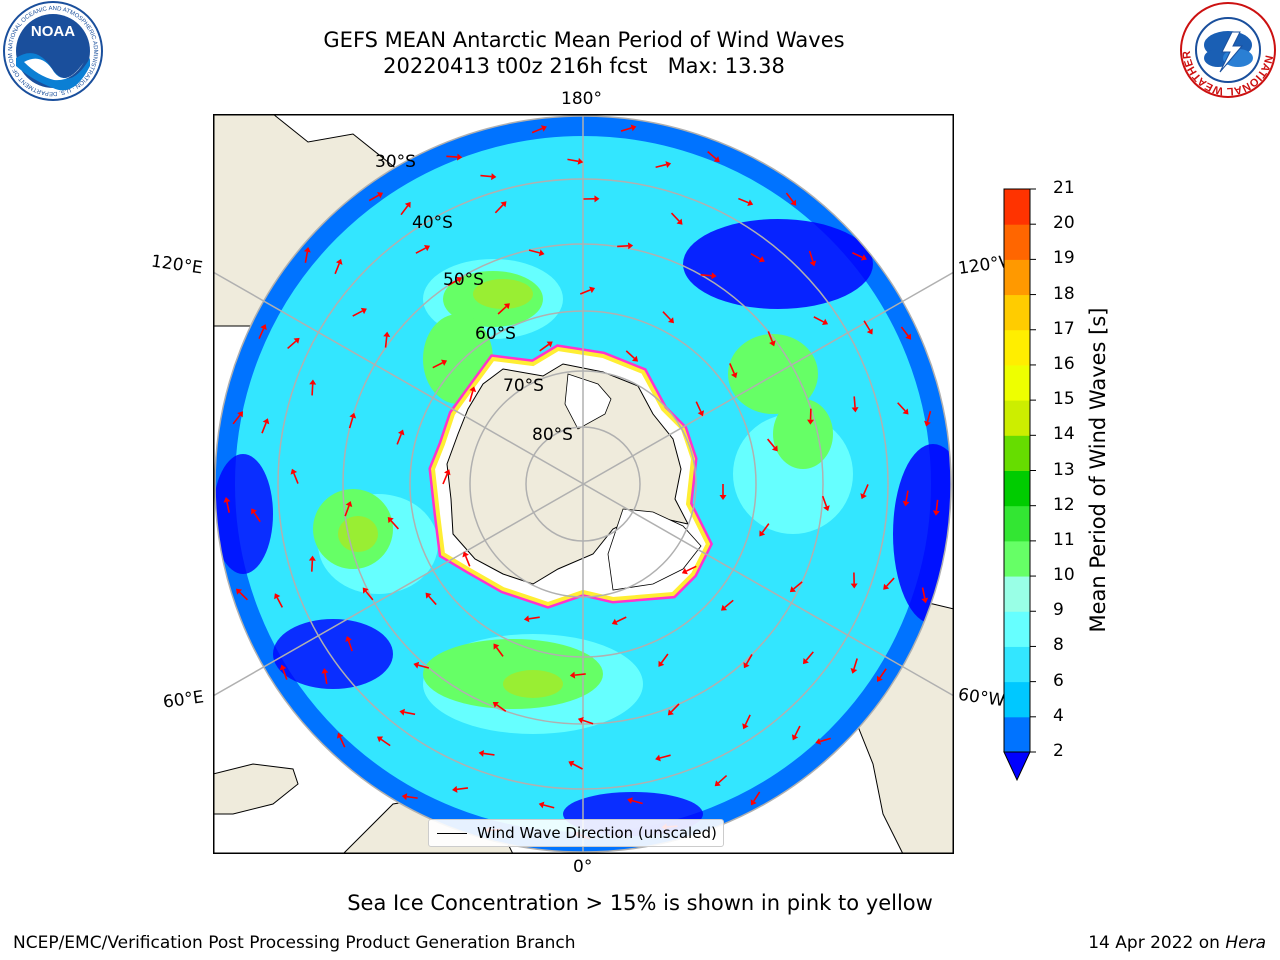  I want to click on colorbar-tick-label: 14, so click(1064, 434).